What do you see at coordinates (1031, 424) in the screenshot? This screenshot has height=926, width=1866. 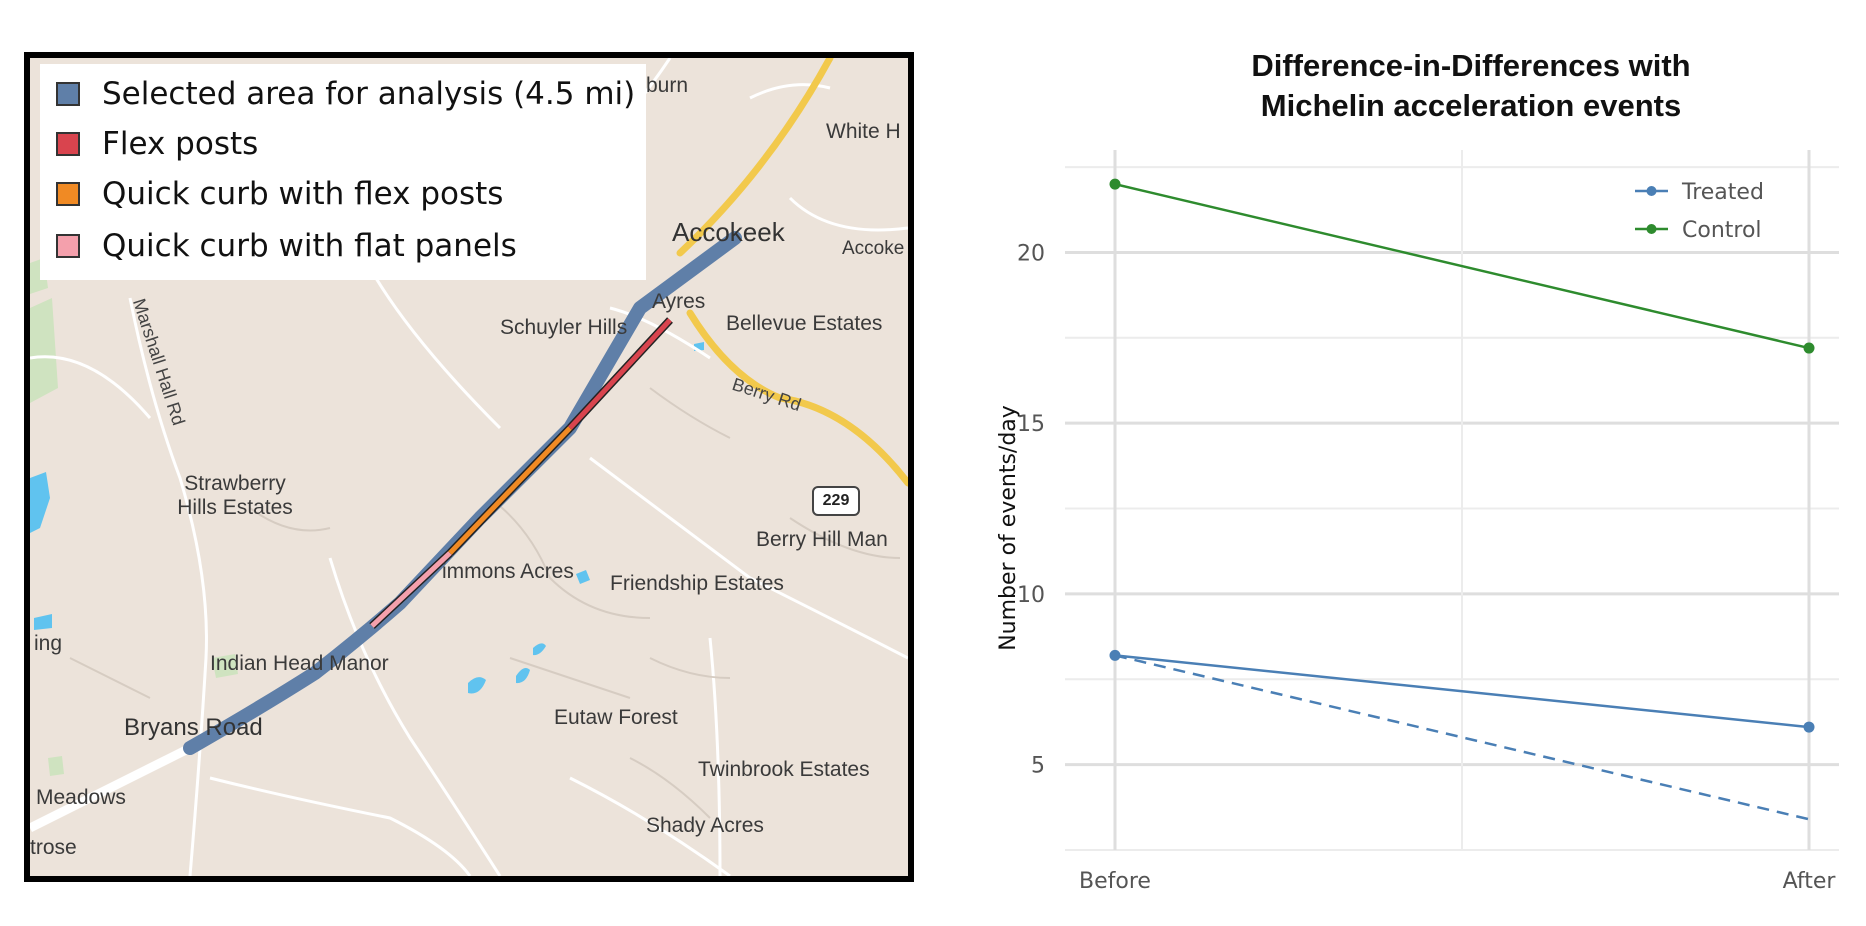 I see `y-tick-label: 15` at bounding box center [1031, 424].